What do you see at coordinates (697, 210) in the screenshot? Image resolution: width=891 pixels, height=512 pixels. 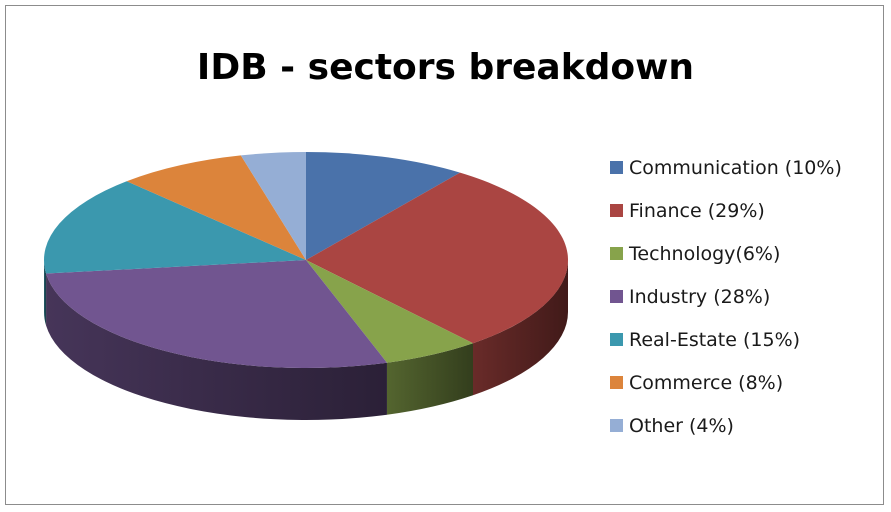 I see `legend-label: Finance (29%)` at bounding box center [697, 210].